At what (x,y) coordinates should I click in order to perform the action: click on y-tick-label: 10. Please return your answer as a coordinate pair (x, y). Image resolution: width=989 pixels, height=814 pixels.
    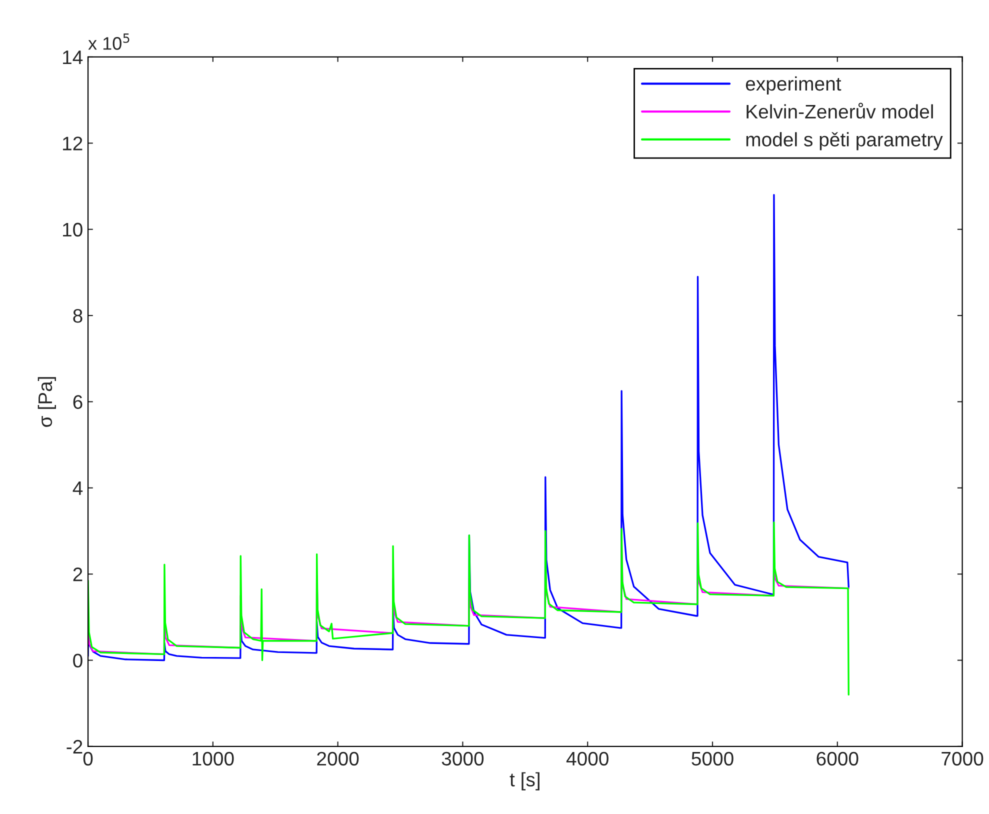
    Looking at the image, I should click on (72, 229).